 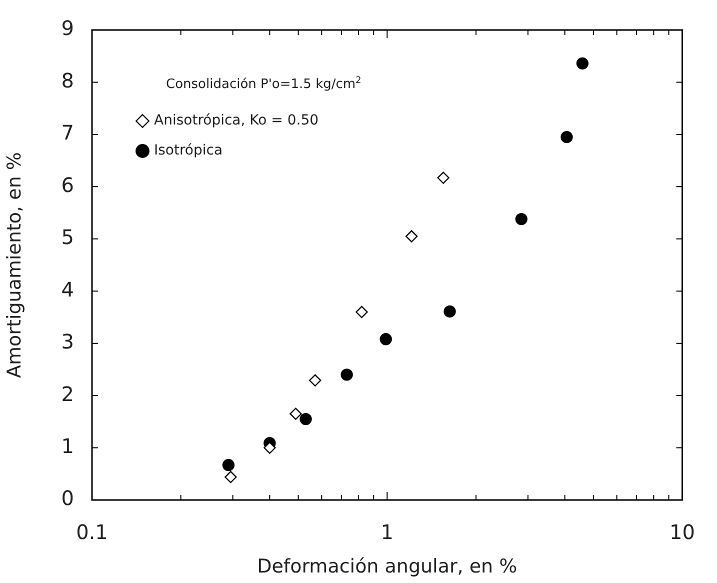 I want to click on y-tick-label: 1, so click(x=67, y=446).